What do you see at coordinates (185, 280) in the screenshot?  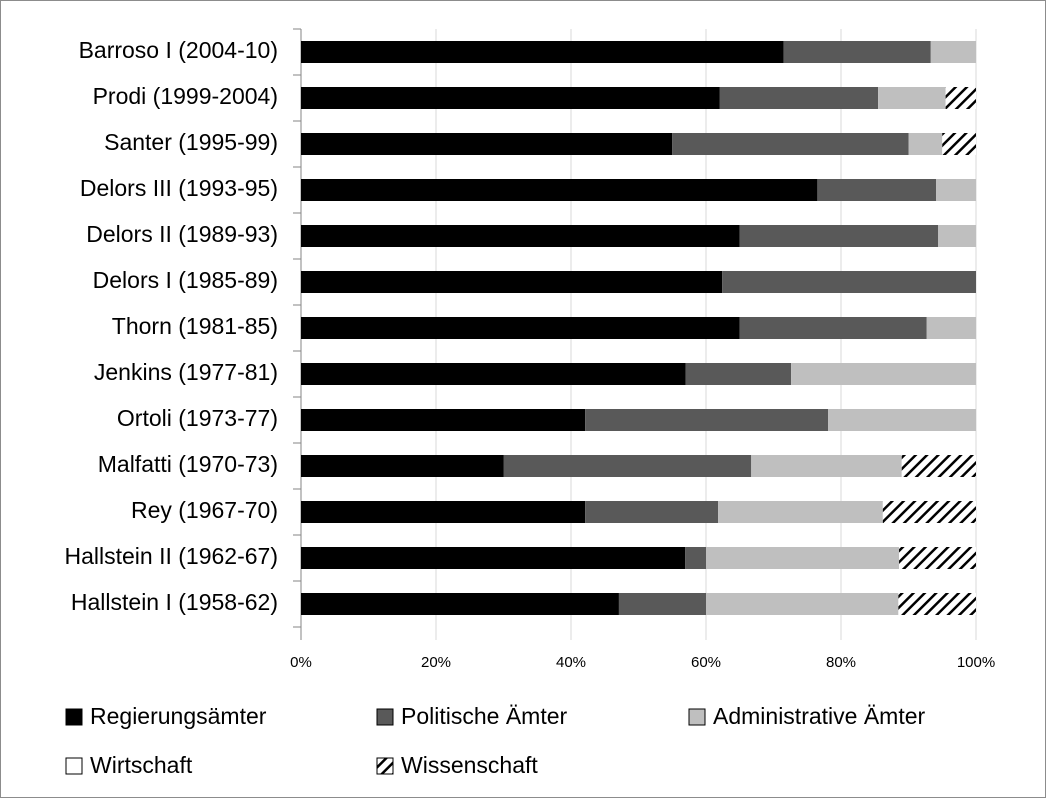 I see `y-tick-label: Delors I (1985-89)` at bounding box center [185, 280].